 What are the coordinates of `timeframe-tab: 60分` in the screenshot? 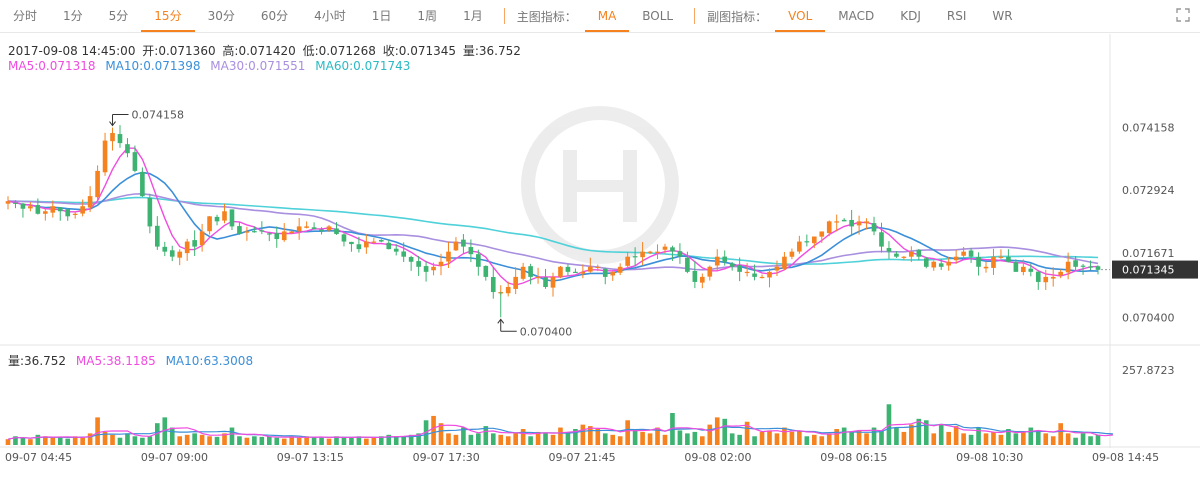 It's located at (274, 16).